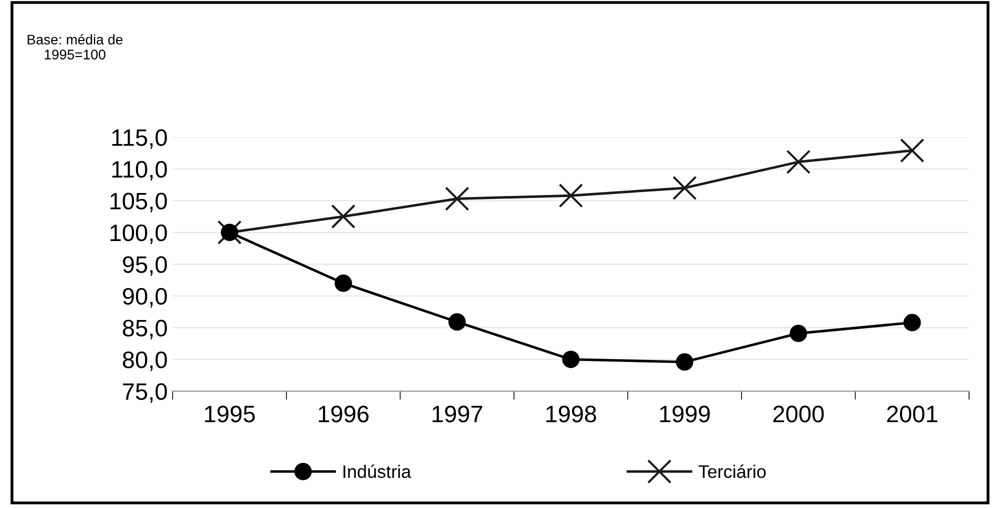  Describe the element at coordinates (457, 414) in the screenshot. I see `x-tick-label: 1997` at that location.